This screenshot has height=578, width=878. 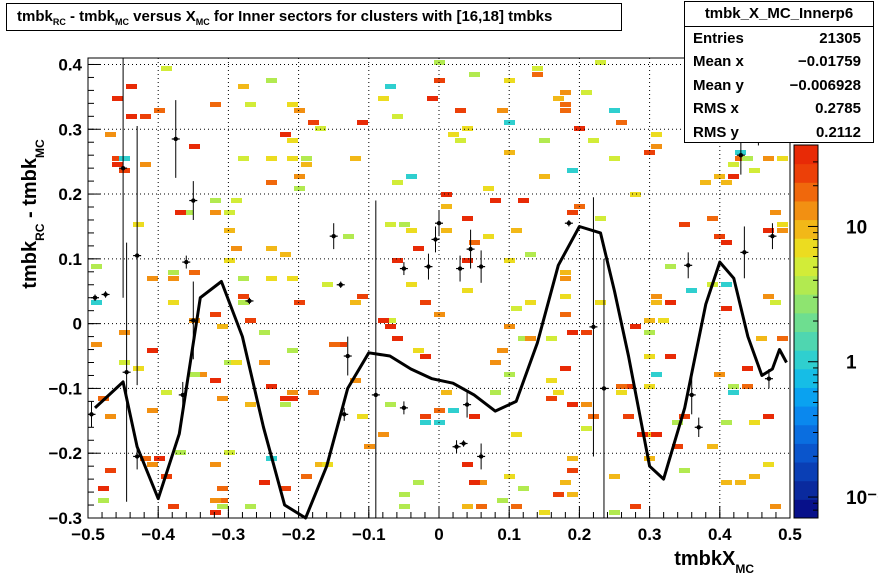 I want to click on stats-row: Mean x −0.01759, so click(x=777, y=62).